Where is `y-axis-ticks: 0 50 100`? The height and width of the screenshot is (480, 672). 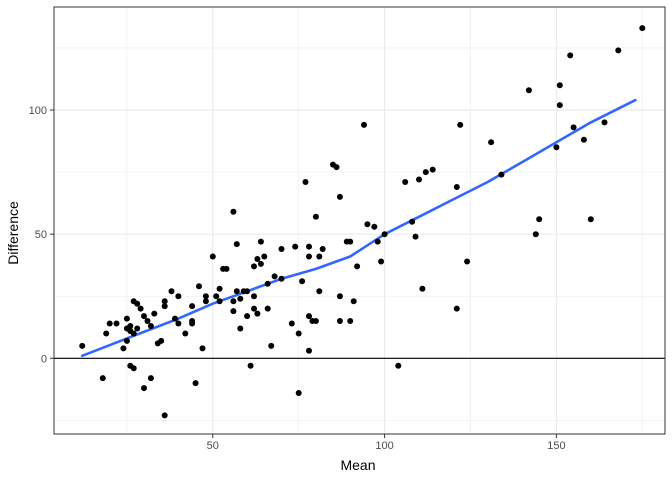
y-axis-ticks: 0 50 100 is located at coordinates (41, 235).